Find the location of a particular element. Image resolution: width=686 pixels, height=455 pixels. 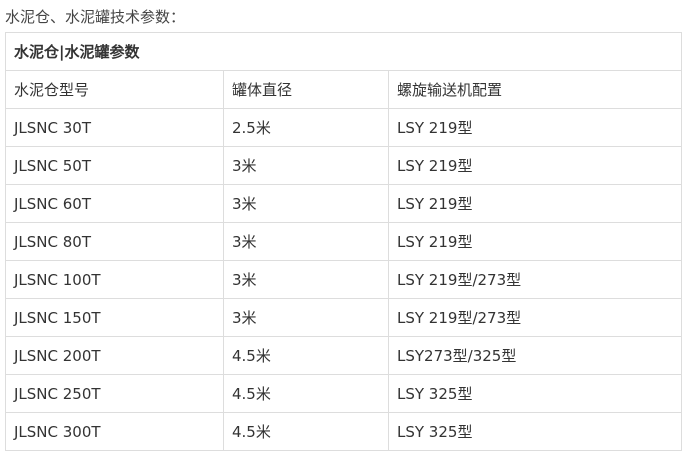

table-row: JLSNC 50T 3米 LSY 219型 is located at coordinates (343, 165).